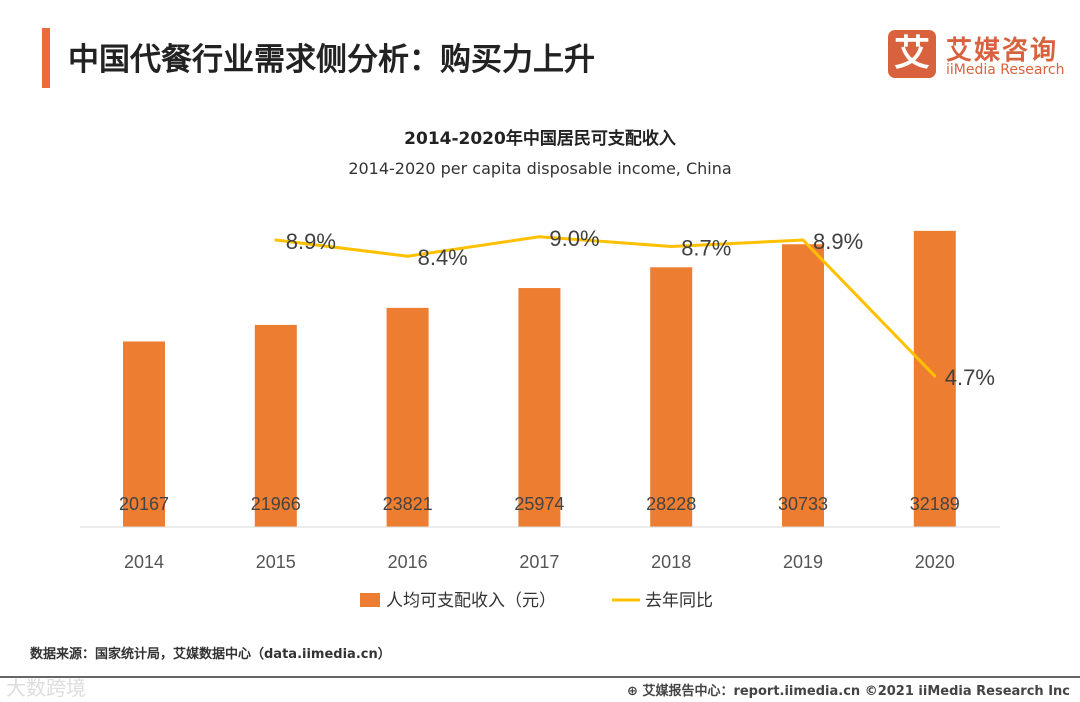  Describe the element at coordinates (144, 504) in the screenshot. I see `bar-value-label: 20167` at that location.